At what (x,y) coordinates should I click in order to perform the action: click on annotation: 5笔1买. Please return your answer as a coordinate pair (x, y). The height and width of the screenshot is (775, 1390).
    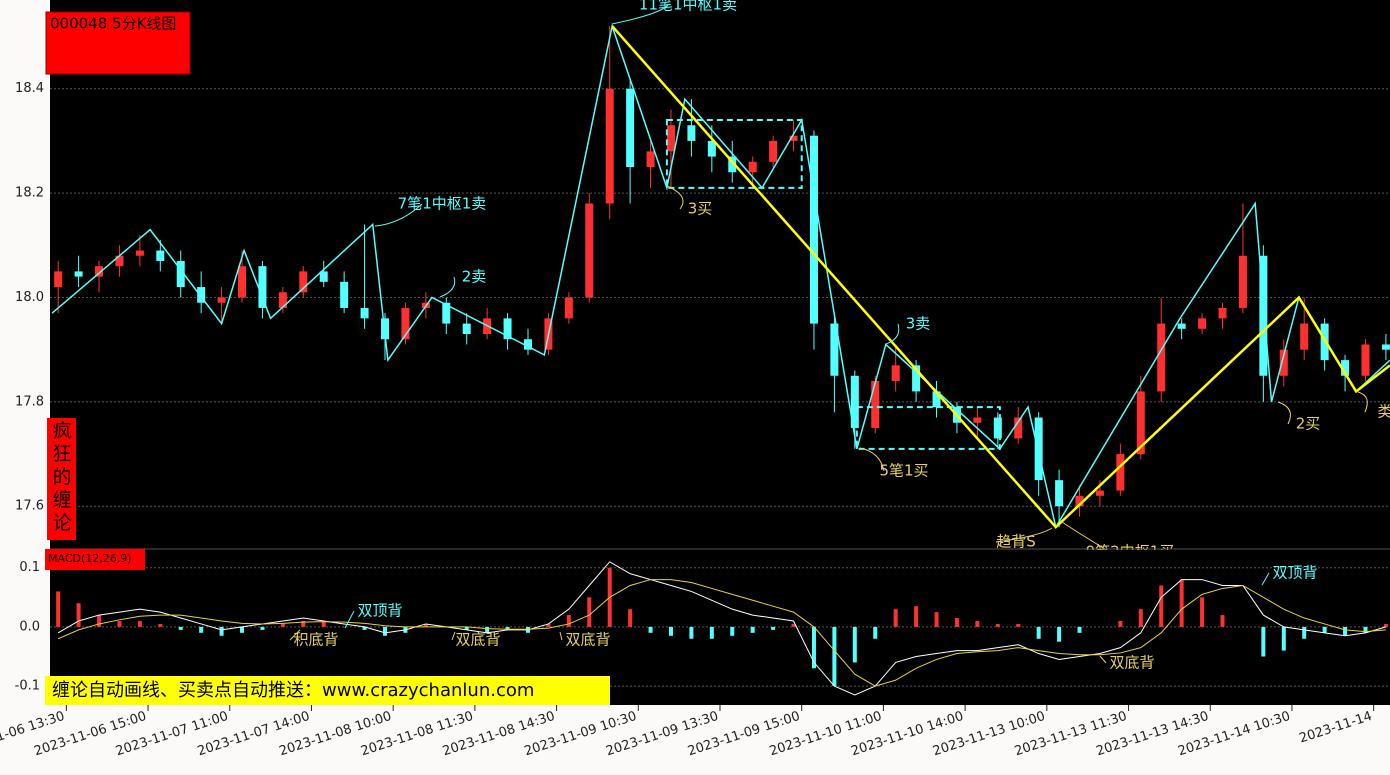
    Looking at the image, I should click on (903, 471).